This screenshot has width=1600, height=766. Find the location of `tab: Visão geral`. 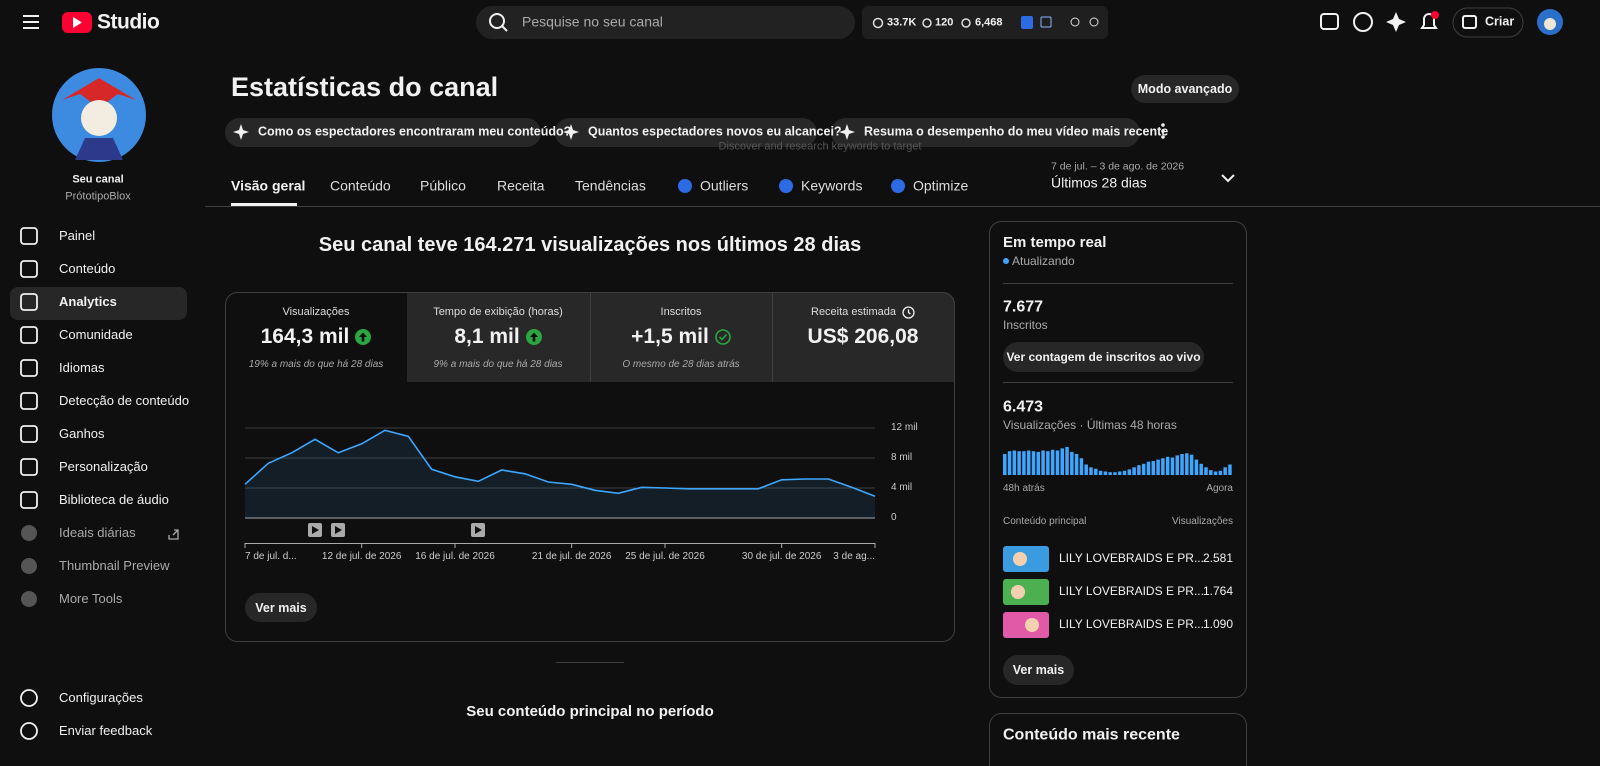

tab: Visão geral is located at coordinates (268, 185).